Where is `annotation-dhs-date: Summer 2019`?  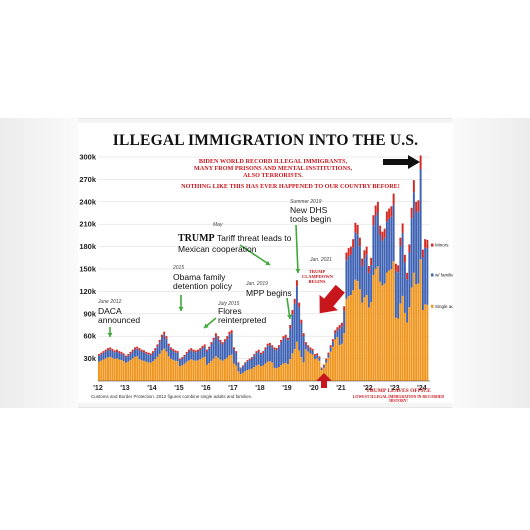
annotation-dhs-date: Summer 2019 is located at coordinates (306, 202).